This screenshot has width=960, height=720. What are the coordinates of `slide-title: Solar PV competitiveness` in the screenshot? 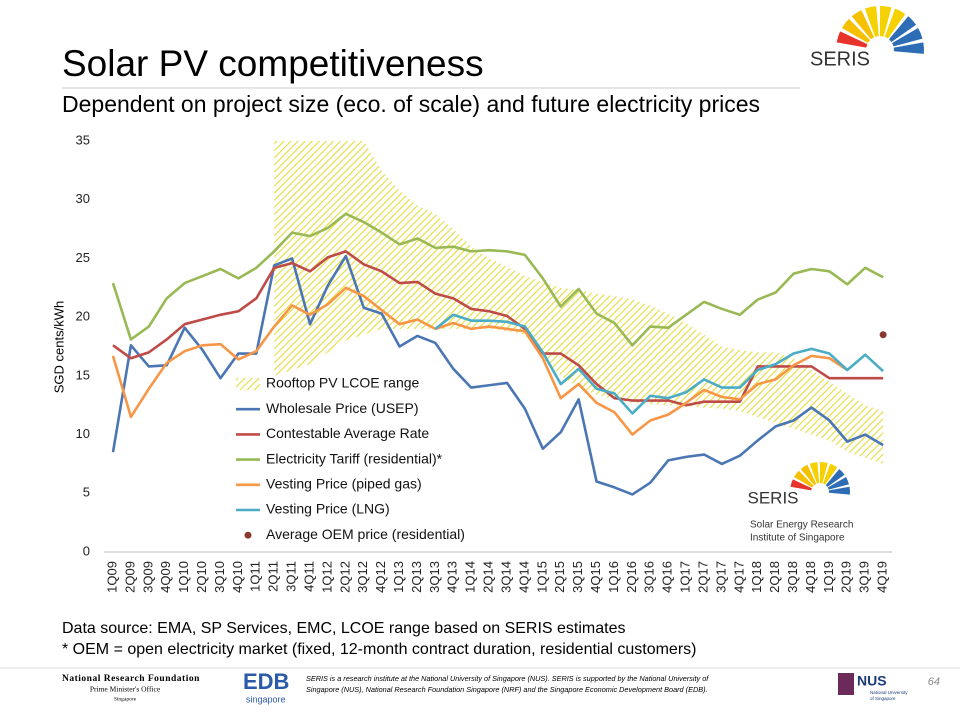 It's located at (273, 63).